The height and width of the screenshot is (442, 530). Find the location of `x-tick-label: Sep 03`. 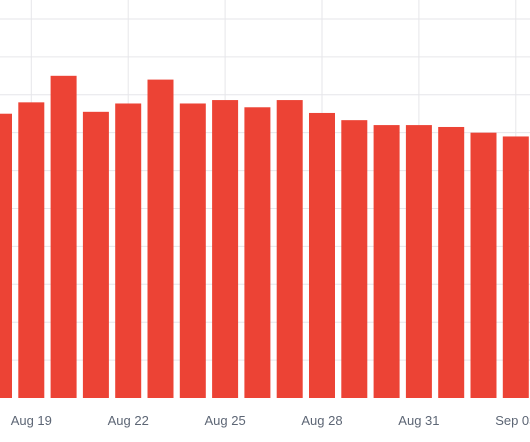

x-tick-label: Sep 03 is located at coordinates (512, 420).